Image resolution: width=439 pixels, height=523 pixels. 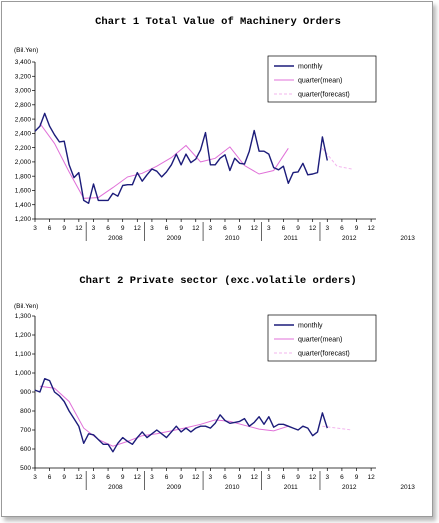 I want to click on y-tick-label: 1,100, so click(x=23, y=354).